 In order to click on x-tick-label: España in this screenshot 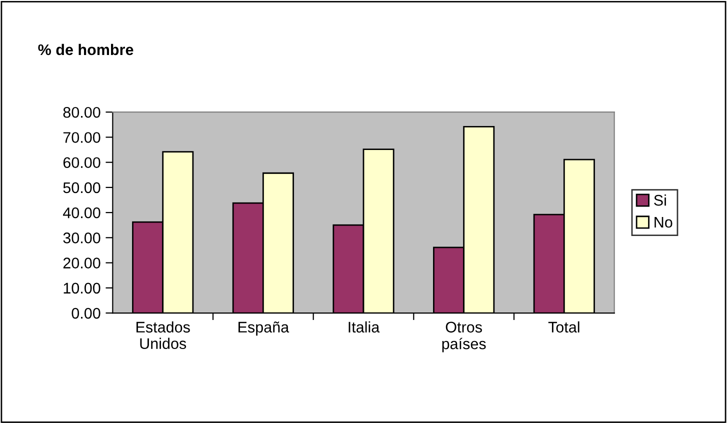, I will do `click(264, 328)`.